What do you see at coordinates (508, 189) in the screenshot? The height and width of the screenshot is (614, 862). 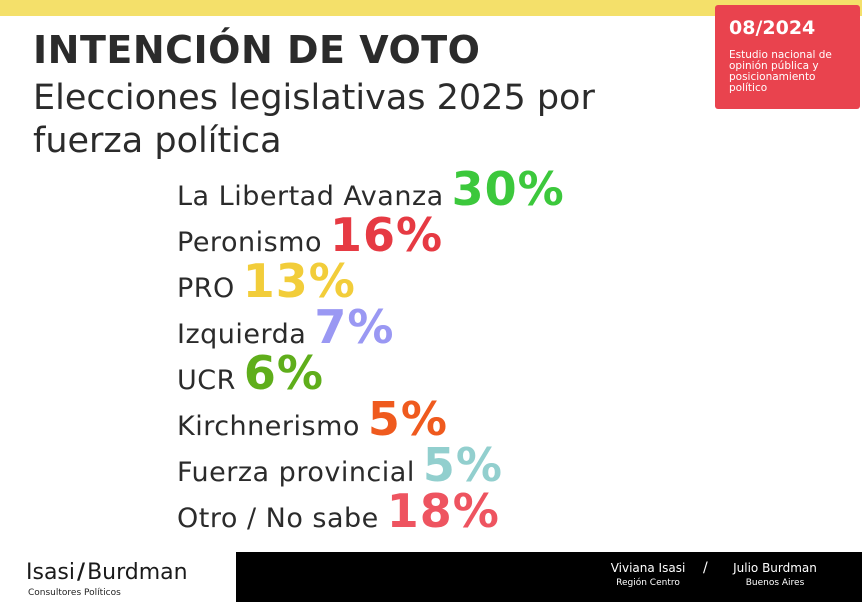 I see `percentage-label: 30%` at bounding box center [508, 189].